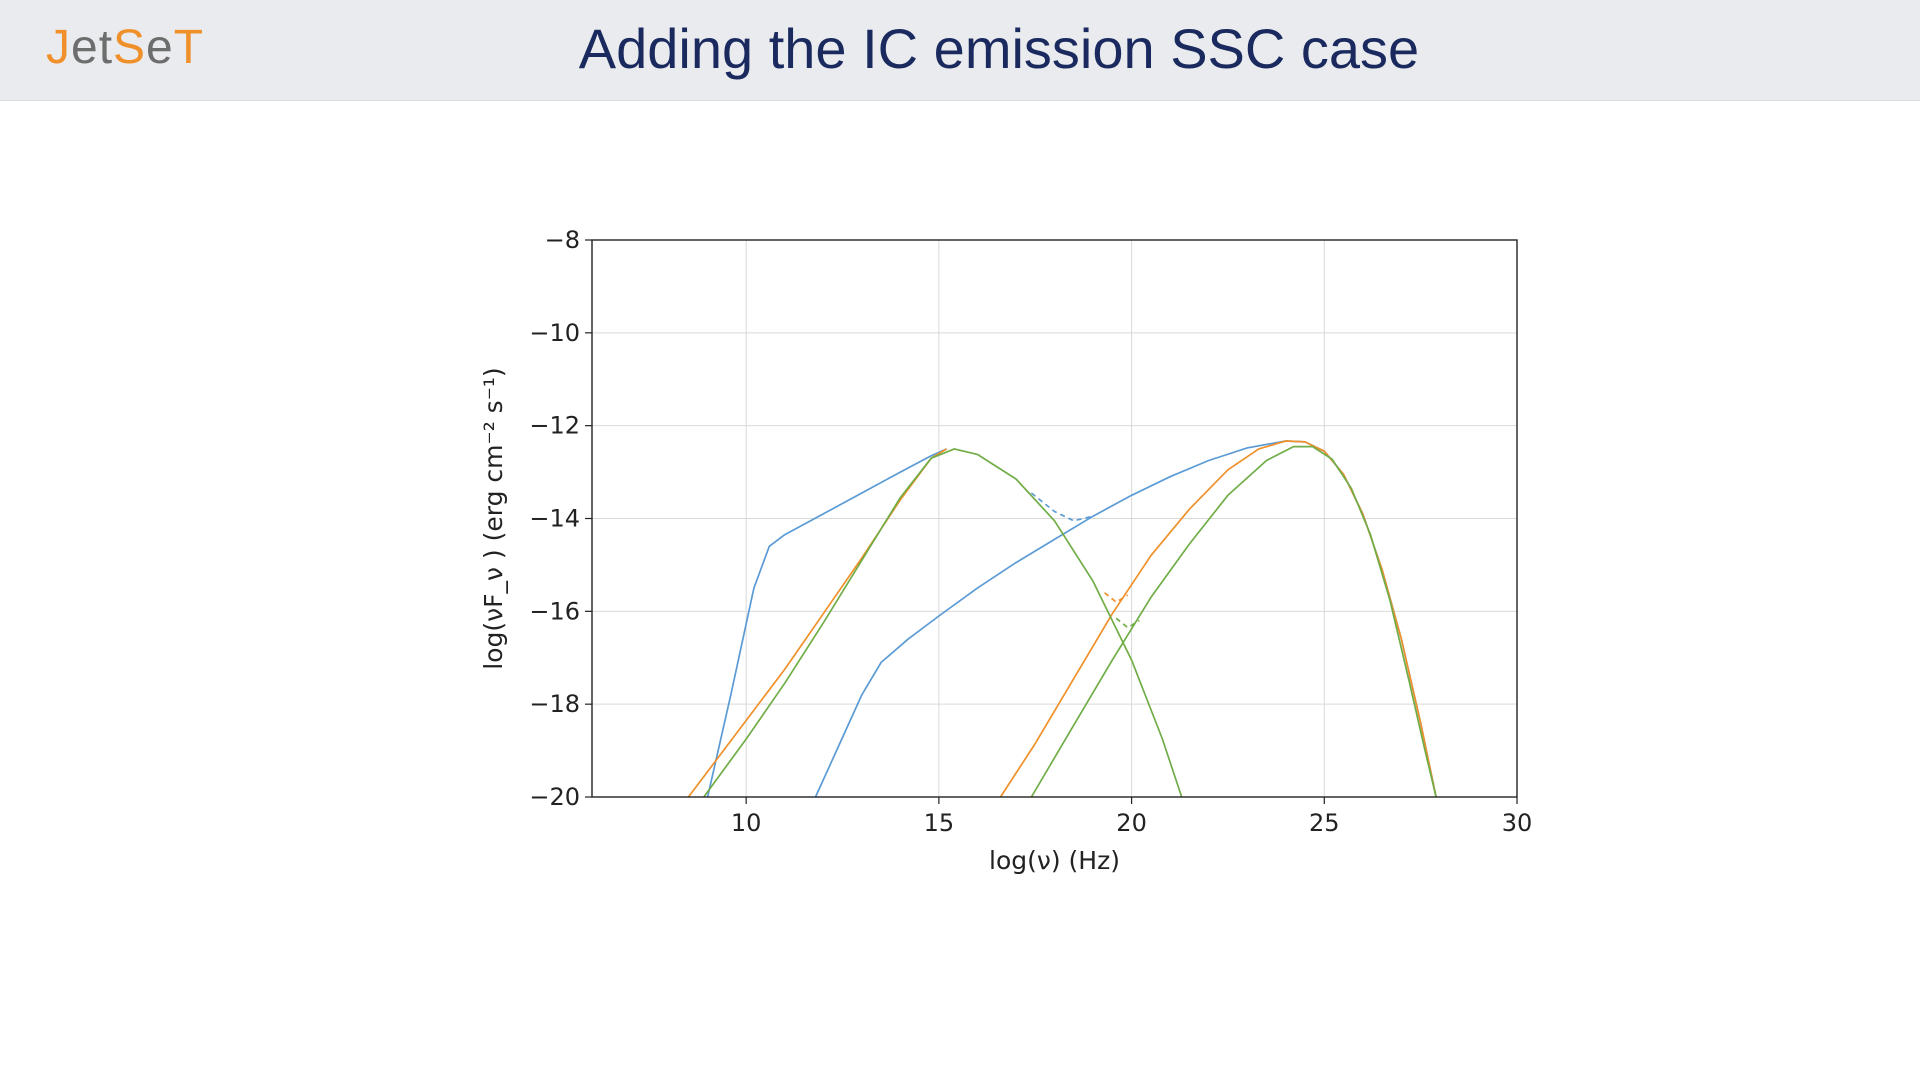 Image resolution: width=1920 pixels, height=1080 pixels. Describe the element at coordinates (562, 240) in the screenshot. I see `y-tick-label: −8` at that location.